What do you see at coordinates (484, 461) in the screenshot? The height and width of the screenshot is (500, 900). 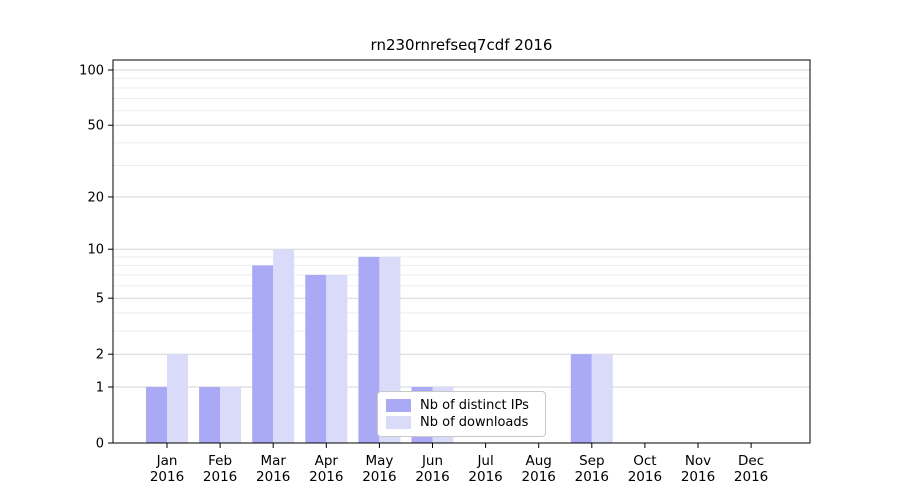 I see `x-tick-label-month: Jul` at bounding box center [484, 461].